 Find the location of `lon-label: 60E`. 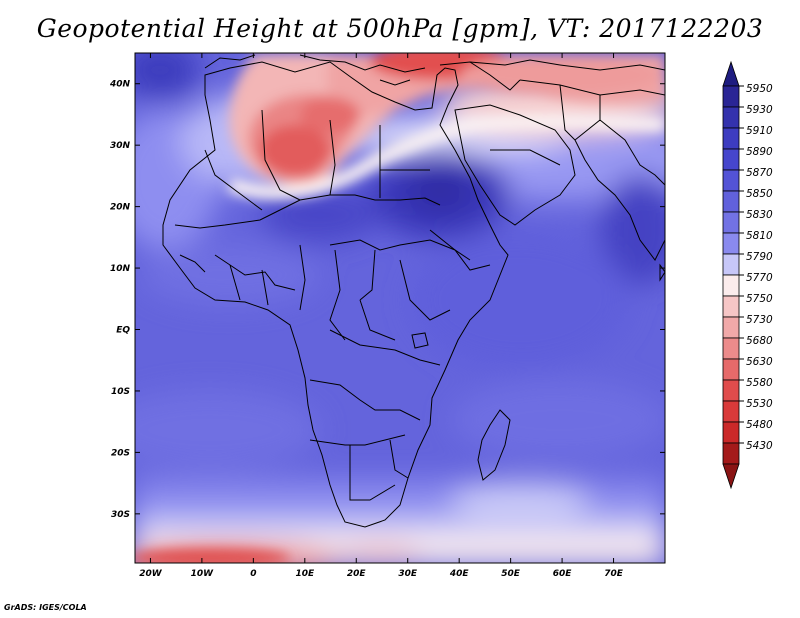

lon-label: 60E is located at coordinates (563, 574).